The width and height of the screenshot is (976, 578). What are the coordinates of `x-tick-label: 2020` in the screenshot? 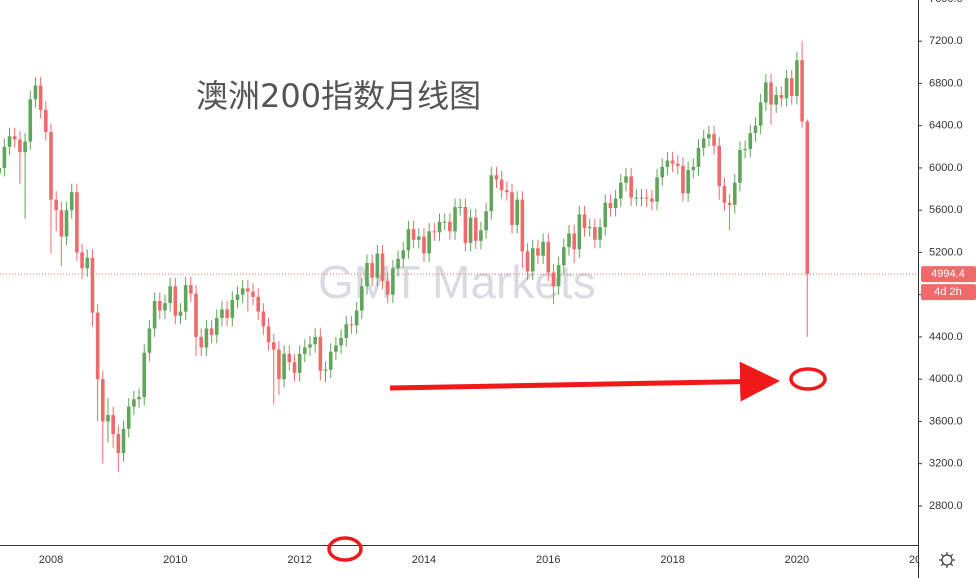 It's located at (797, 560).